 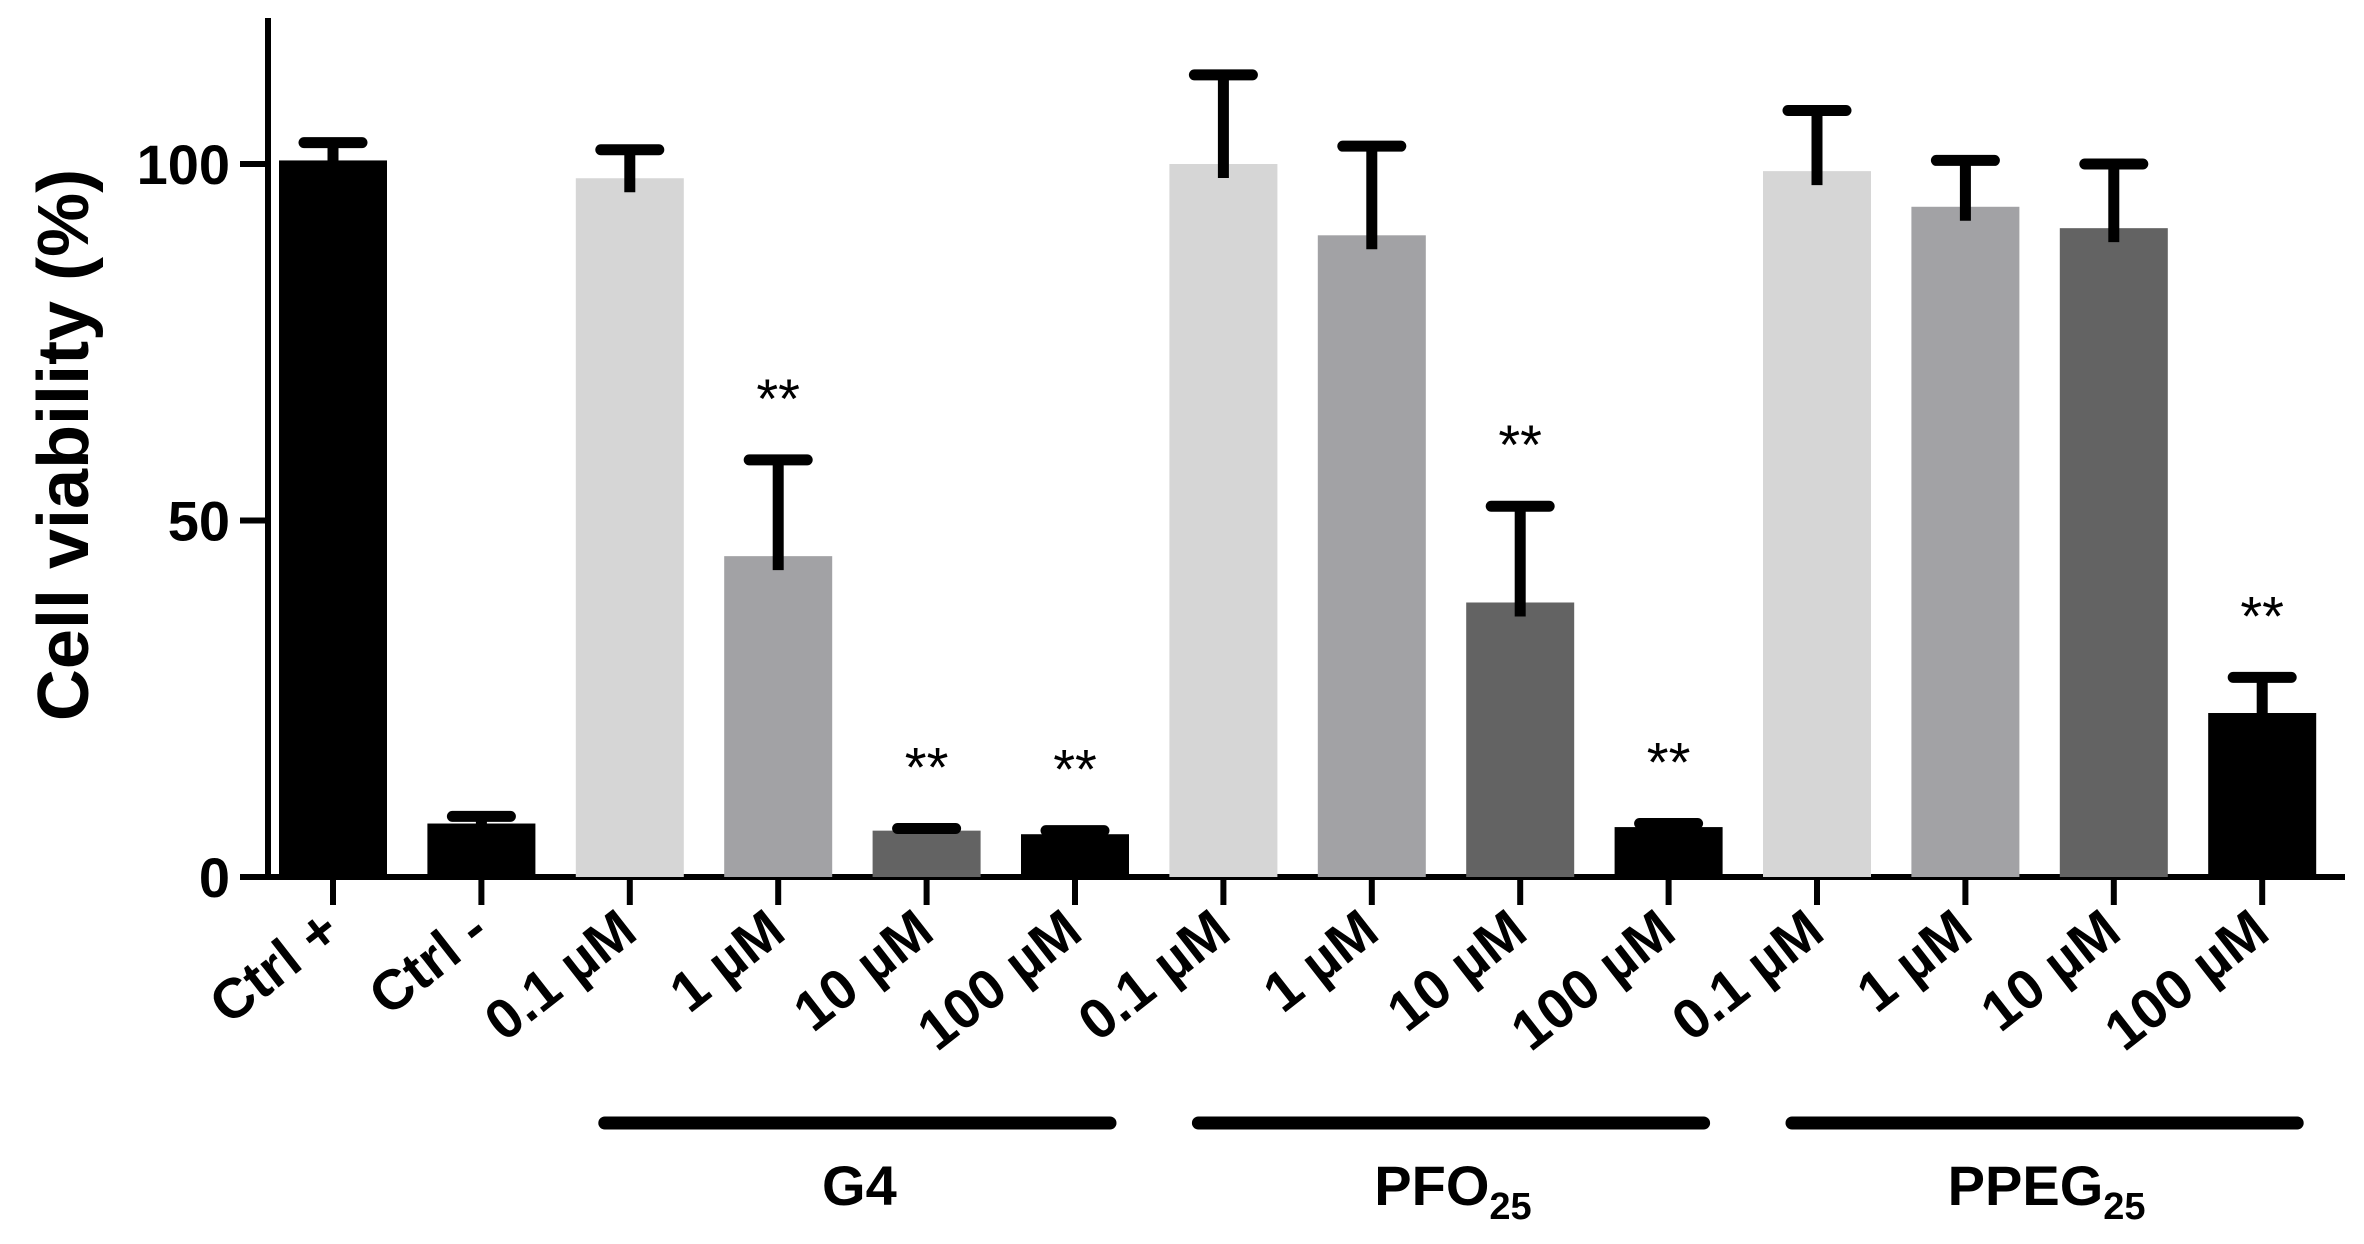 I want to click on group-label: PPEG25, so click(x=2047, y=1191).